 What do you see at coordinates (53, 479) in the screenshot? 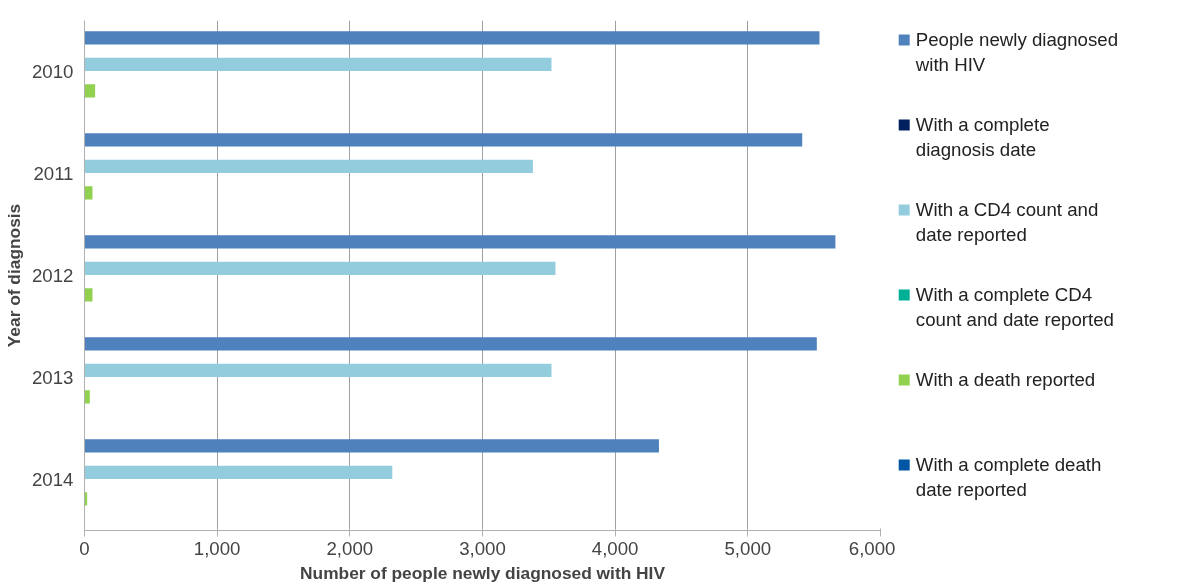
I see `y-tick-label: 2014` at bounding box center [53, 479].